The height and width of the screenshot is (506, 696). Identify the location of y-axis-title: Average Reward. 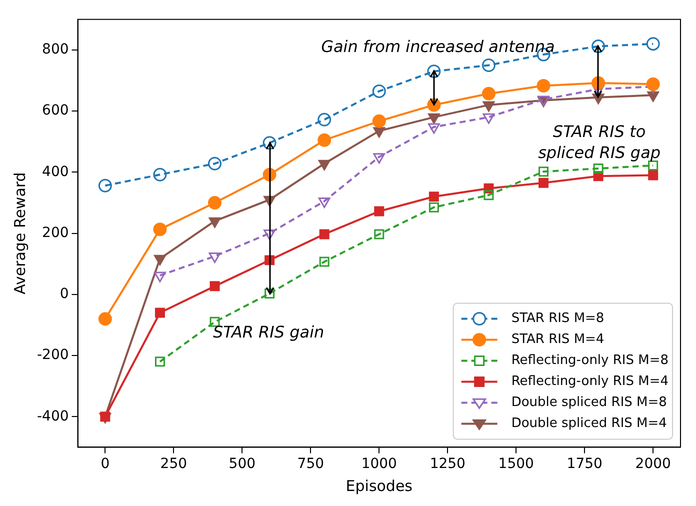
(19, 233).